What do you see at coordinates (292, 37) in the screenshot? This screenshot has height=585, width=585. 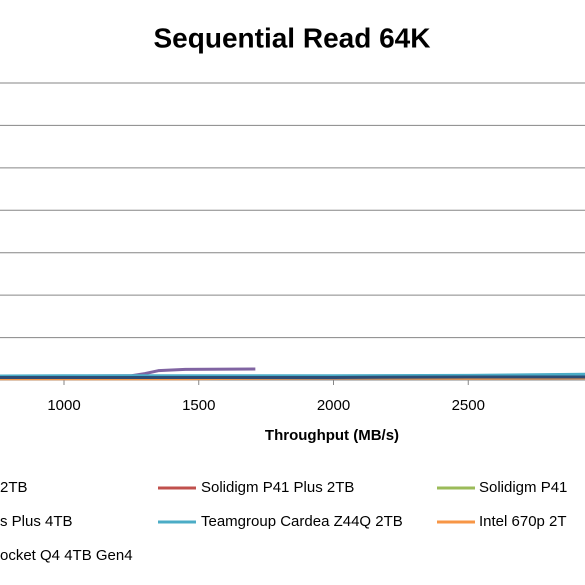 I see `chart-title: Sequential Read 64K` at bounding box center [292, 37].